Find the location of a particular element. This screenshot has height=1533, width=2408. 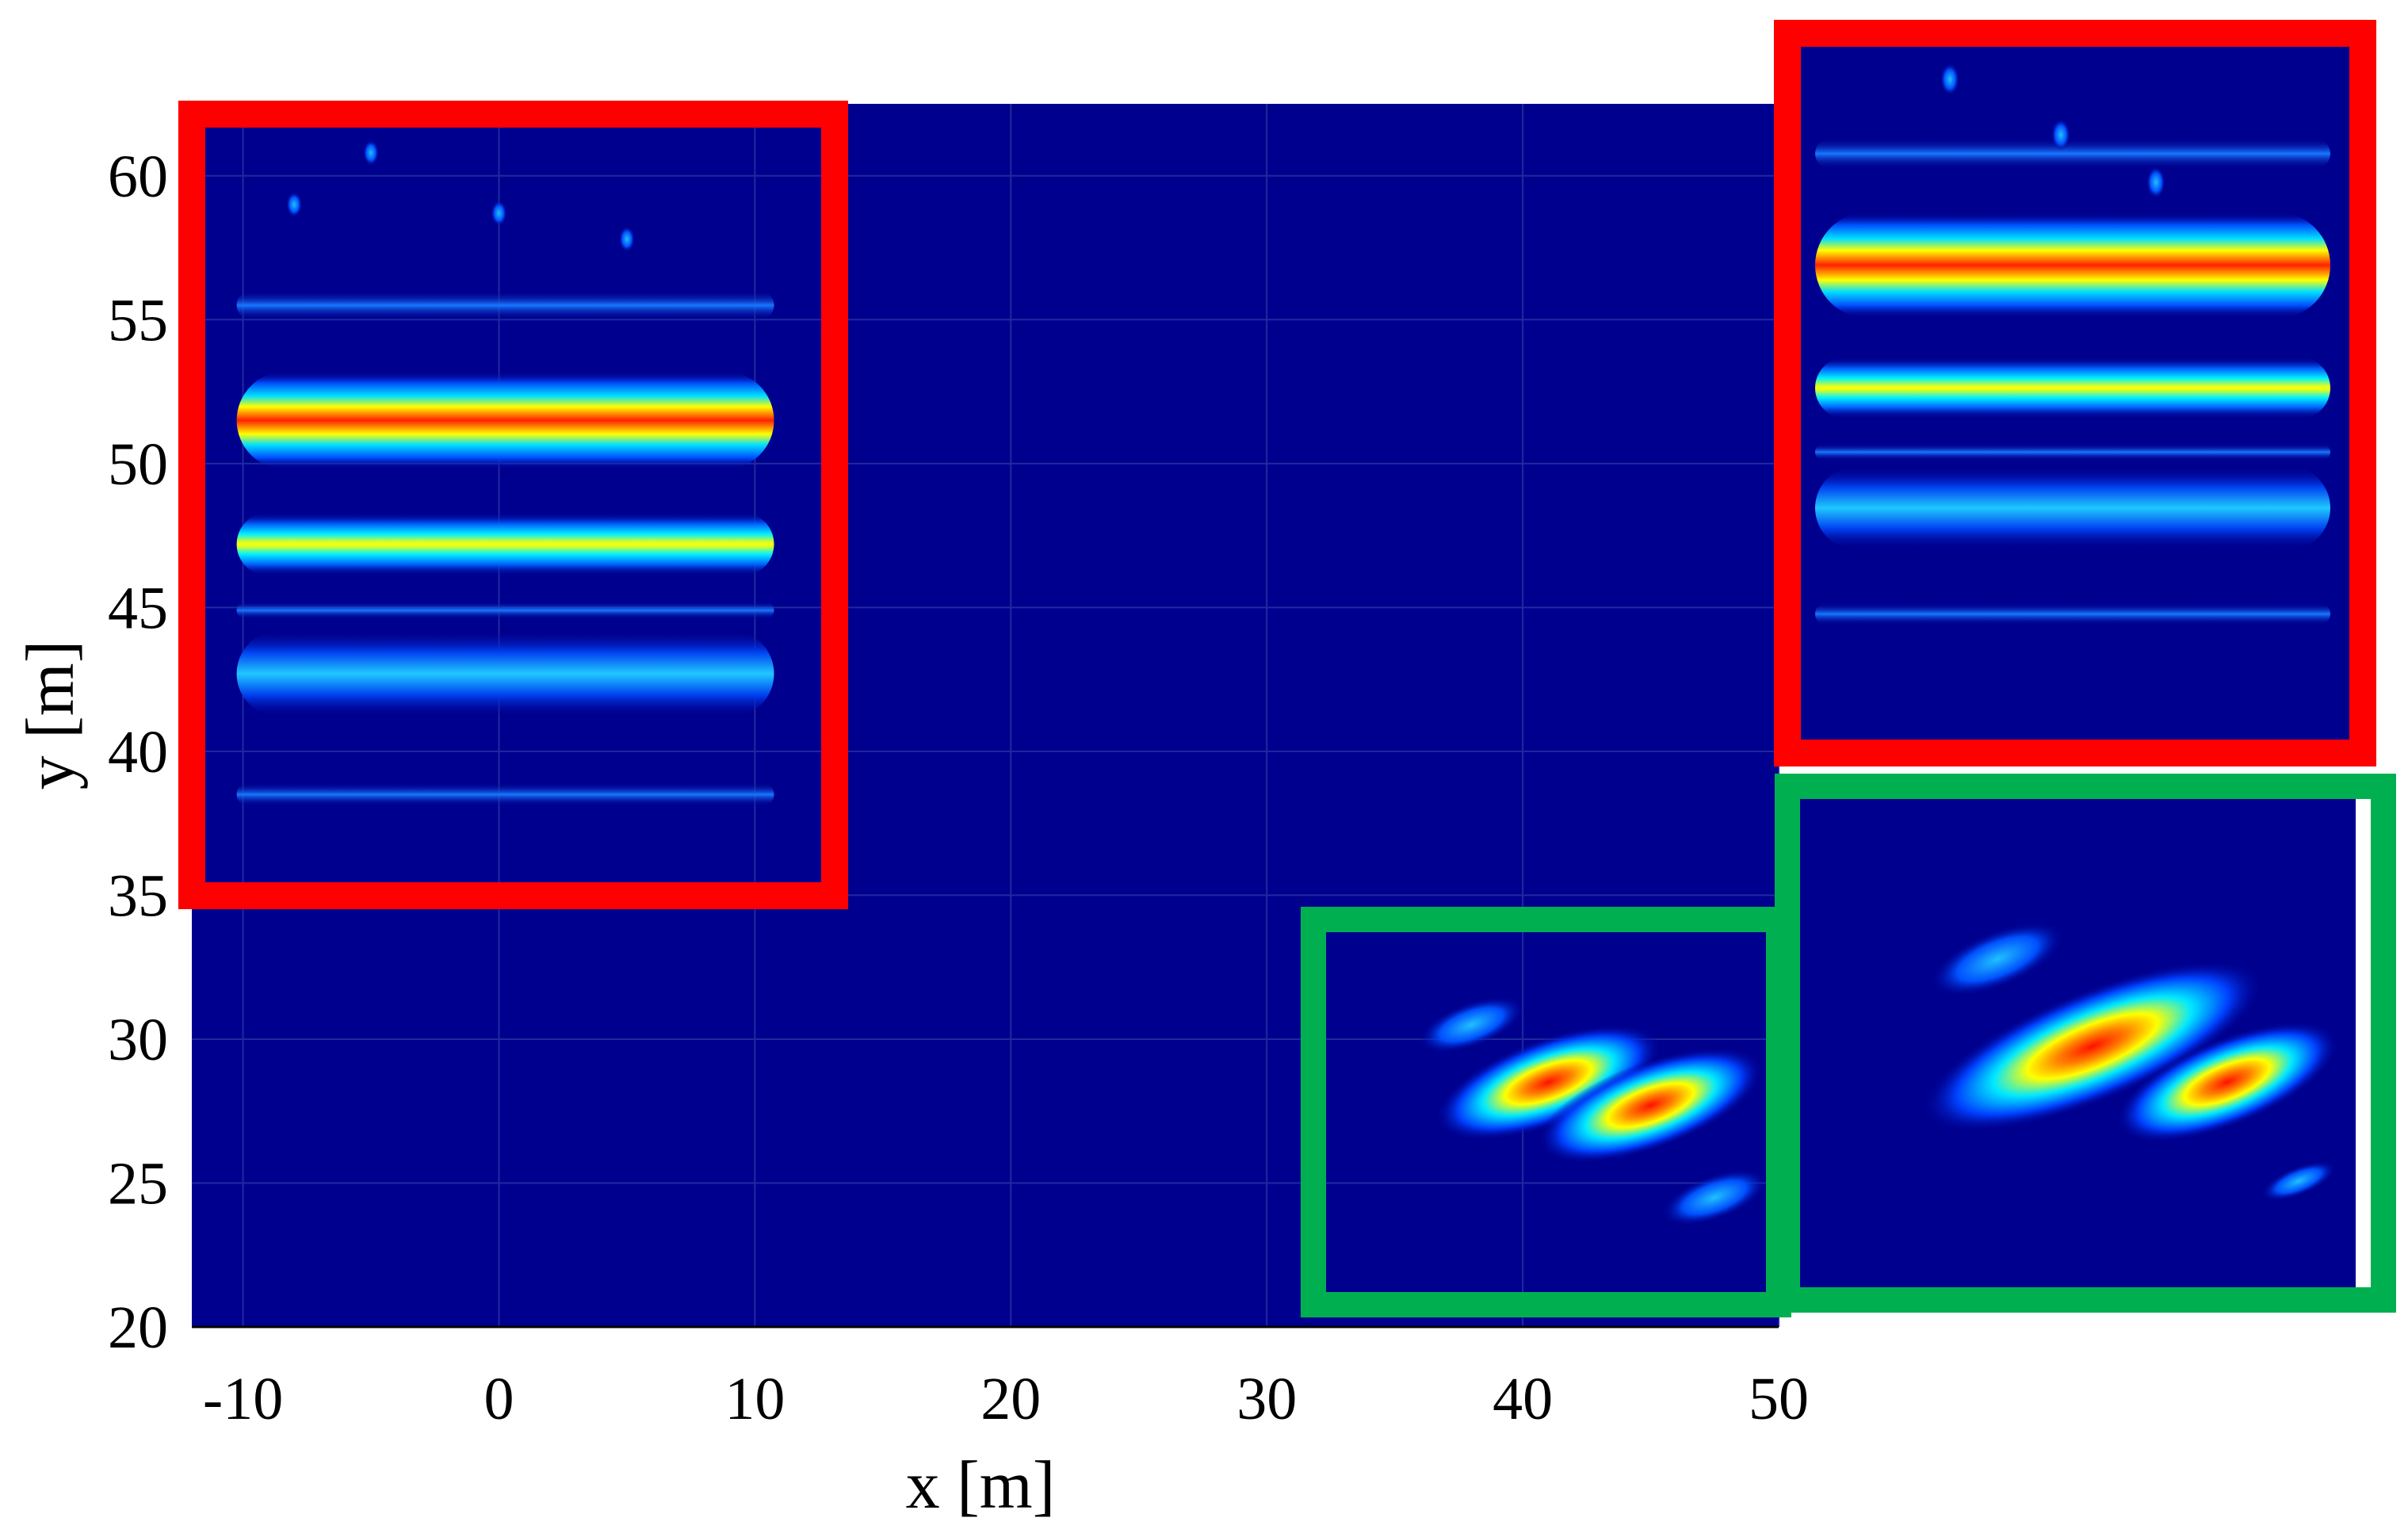

y-tick-label: 40 is located at coordinates (138, 752).